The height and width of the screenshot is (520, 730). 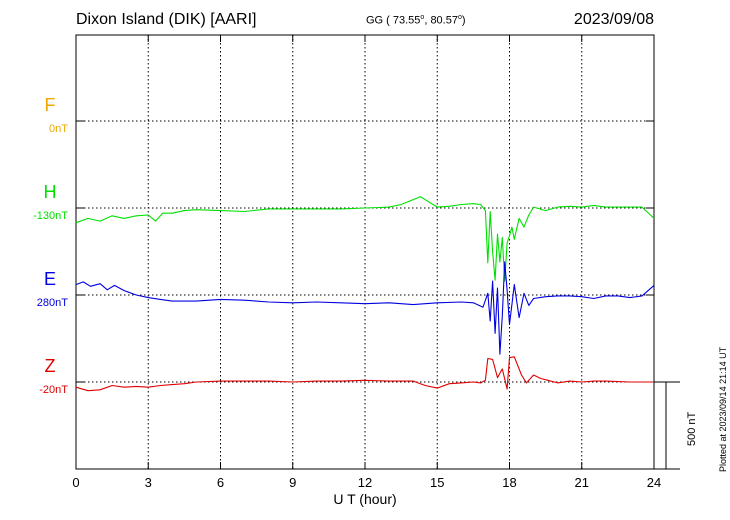 What do you see at coordinates (364, 374) in the screenshot?
I see `series-line-z` at bounding box center [364, 374].